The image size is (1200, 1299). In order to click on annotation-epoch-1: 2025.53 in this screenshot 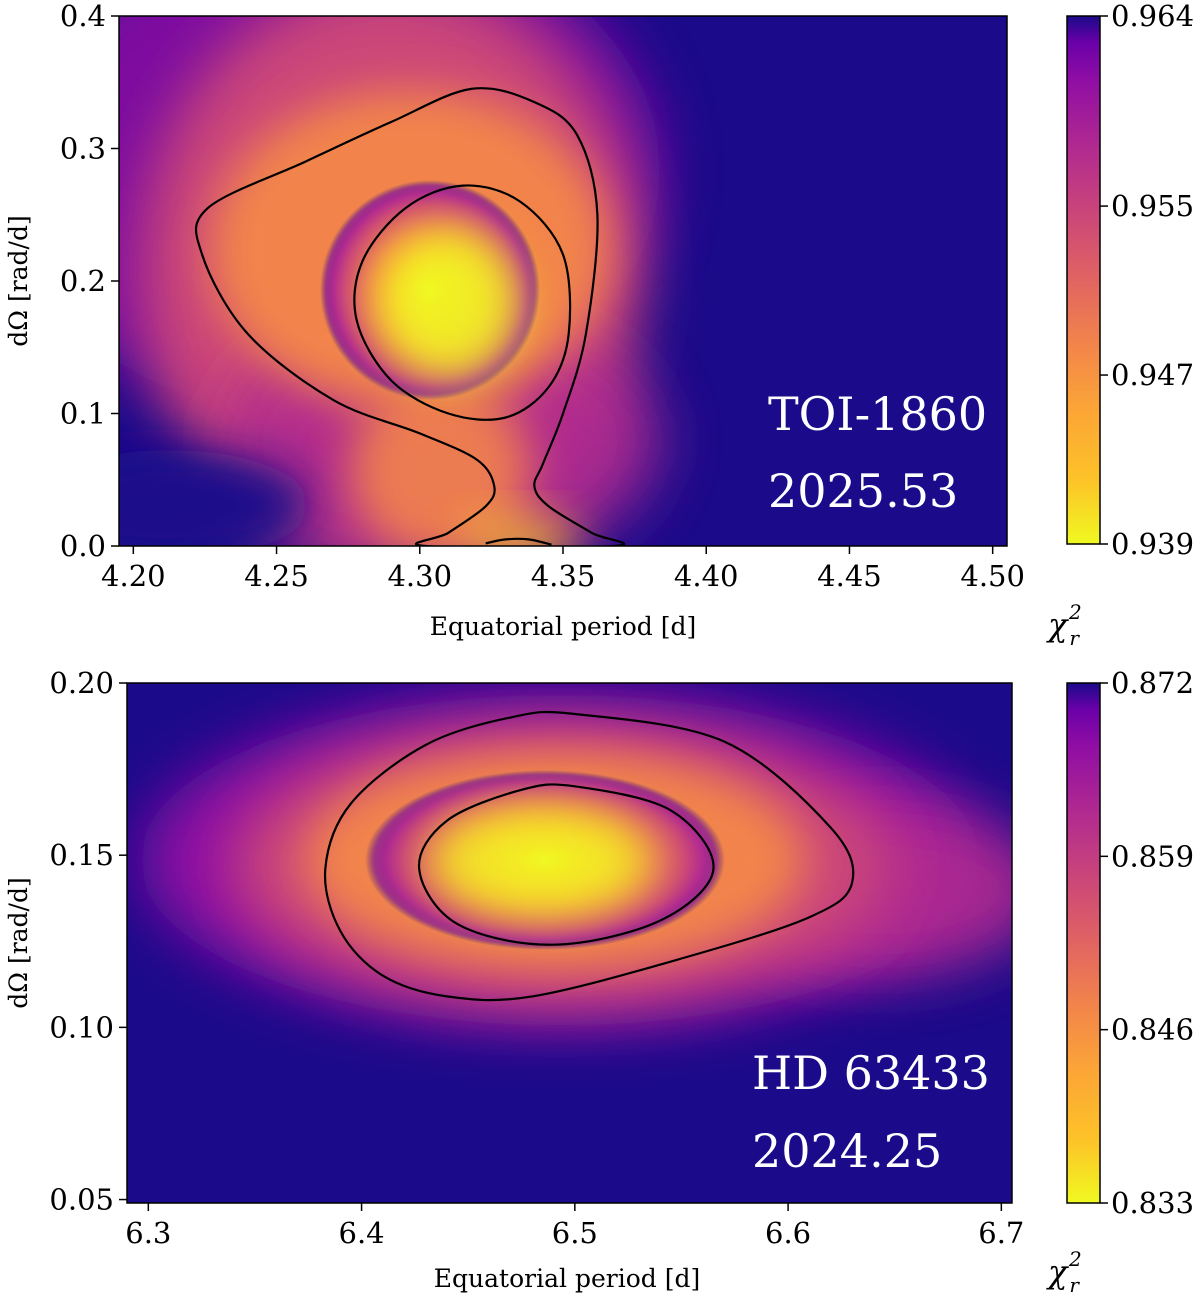, I will do `click(863, 491)`.